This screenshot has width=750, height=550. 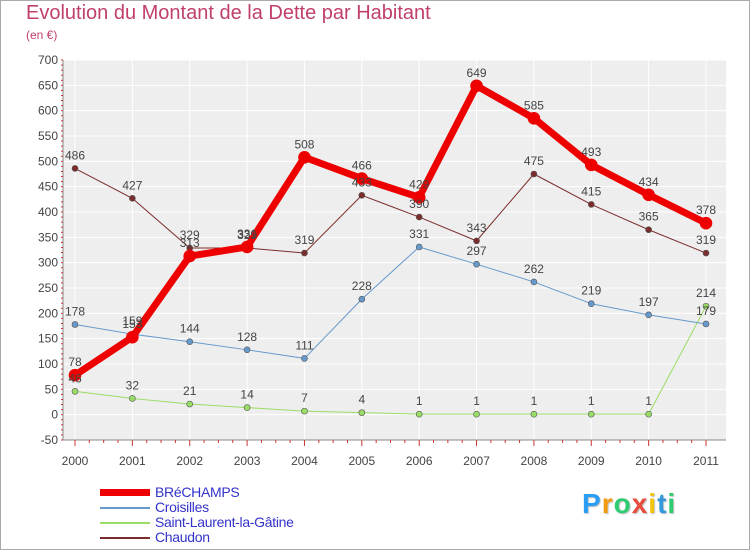 I want to click on series-line-chaudon, so click(x=390, y=210).